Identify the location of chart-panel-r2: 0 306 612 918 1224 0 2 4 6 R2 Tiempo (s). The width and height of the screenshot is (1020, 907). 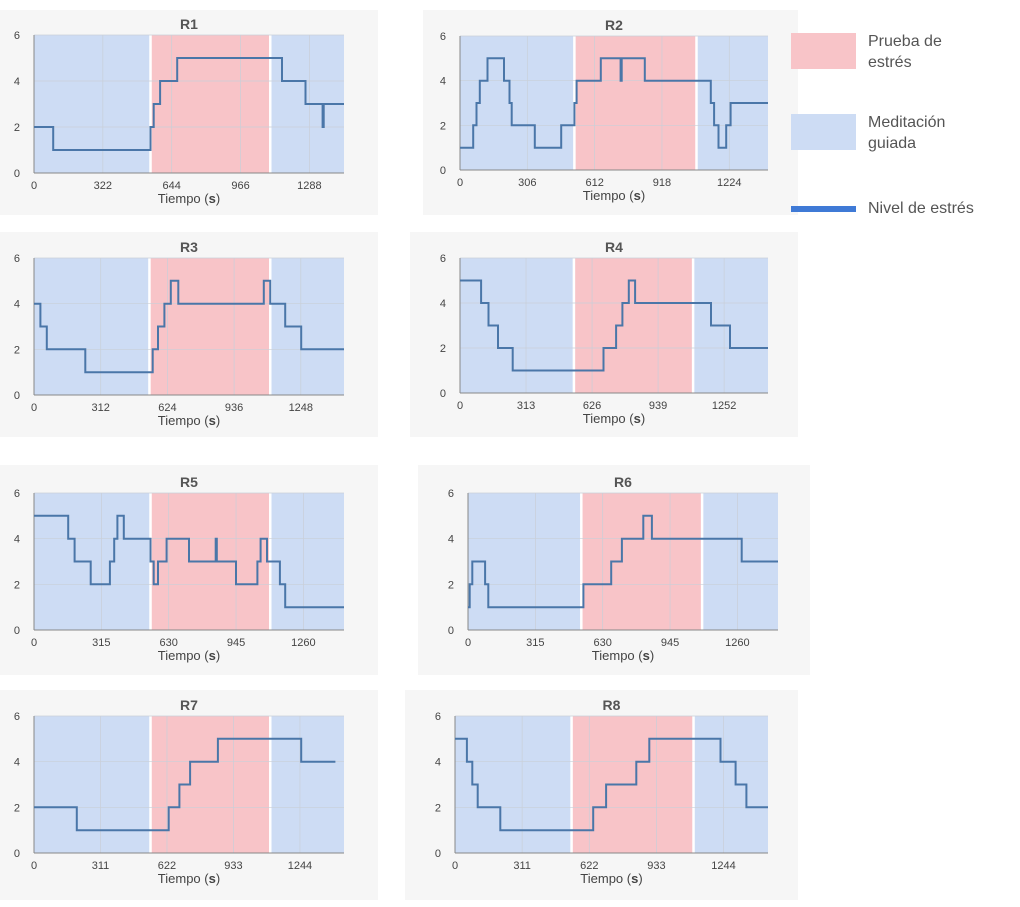
(610, 112).